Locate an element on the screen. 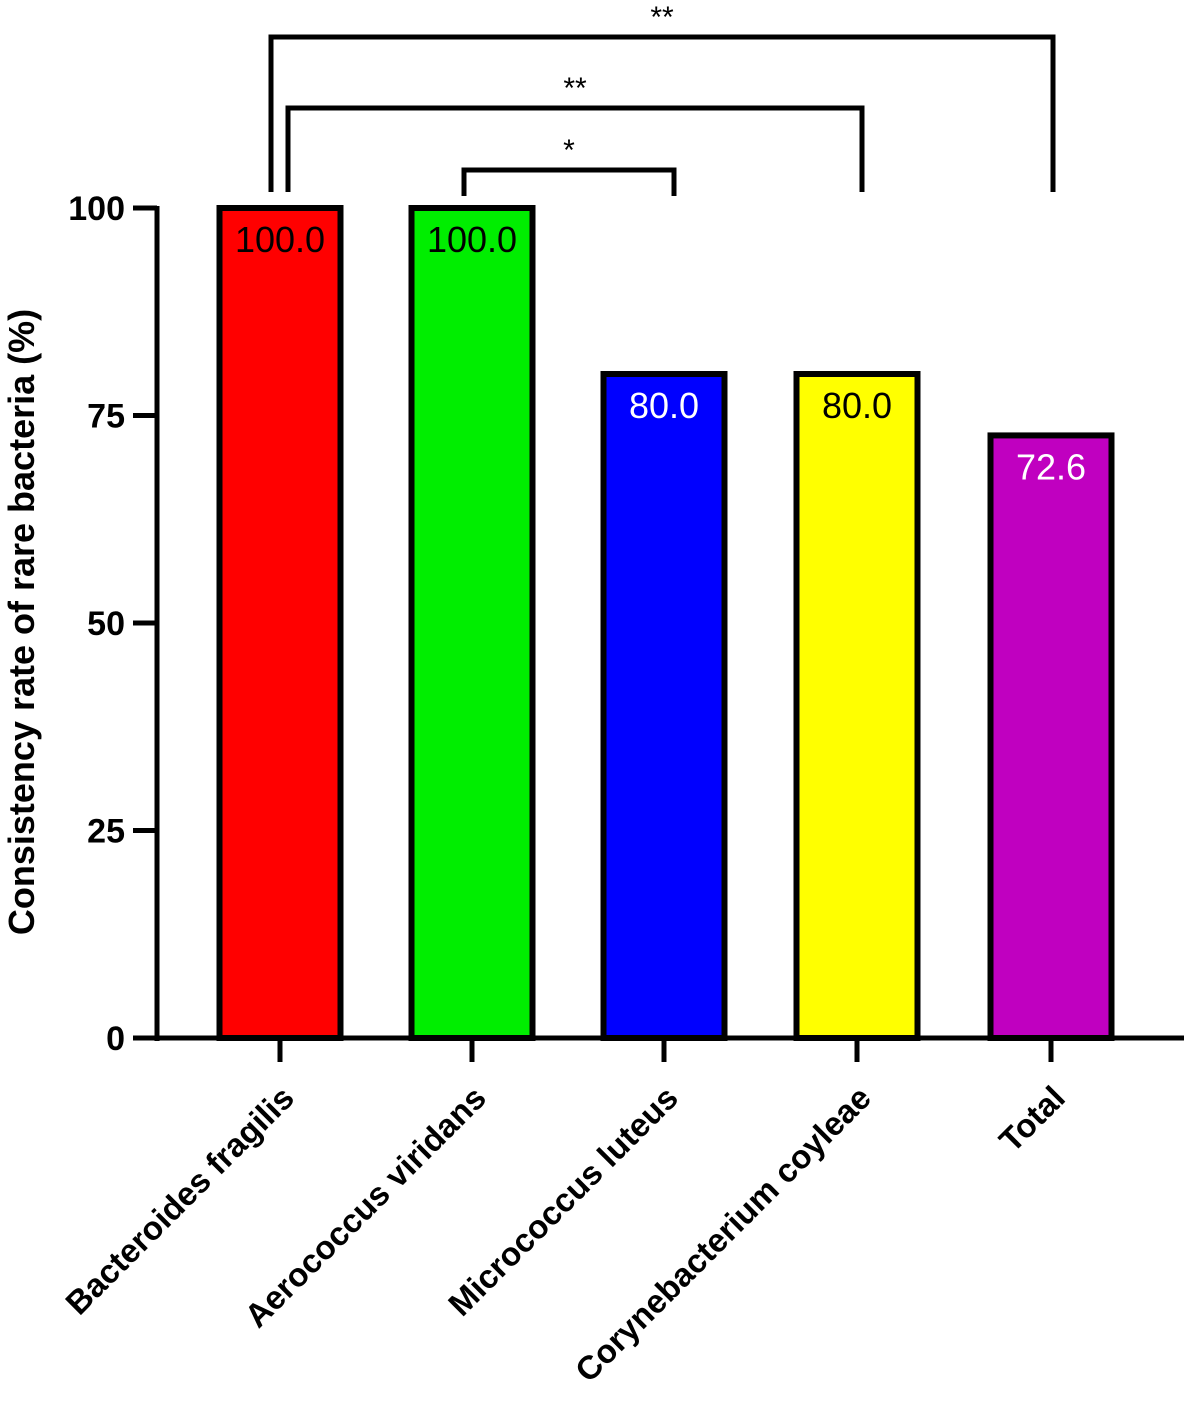 The height and width of the screenshot is (1415, 1184). y-tick-label: 100 is located at coordinates (96, 209).